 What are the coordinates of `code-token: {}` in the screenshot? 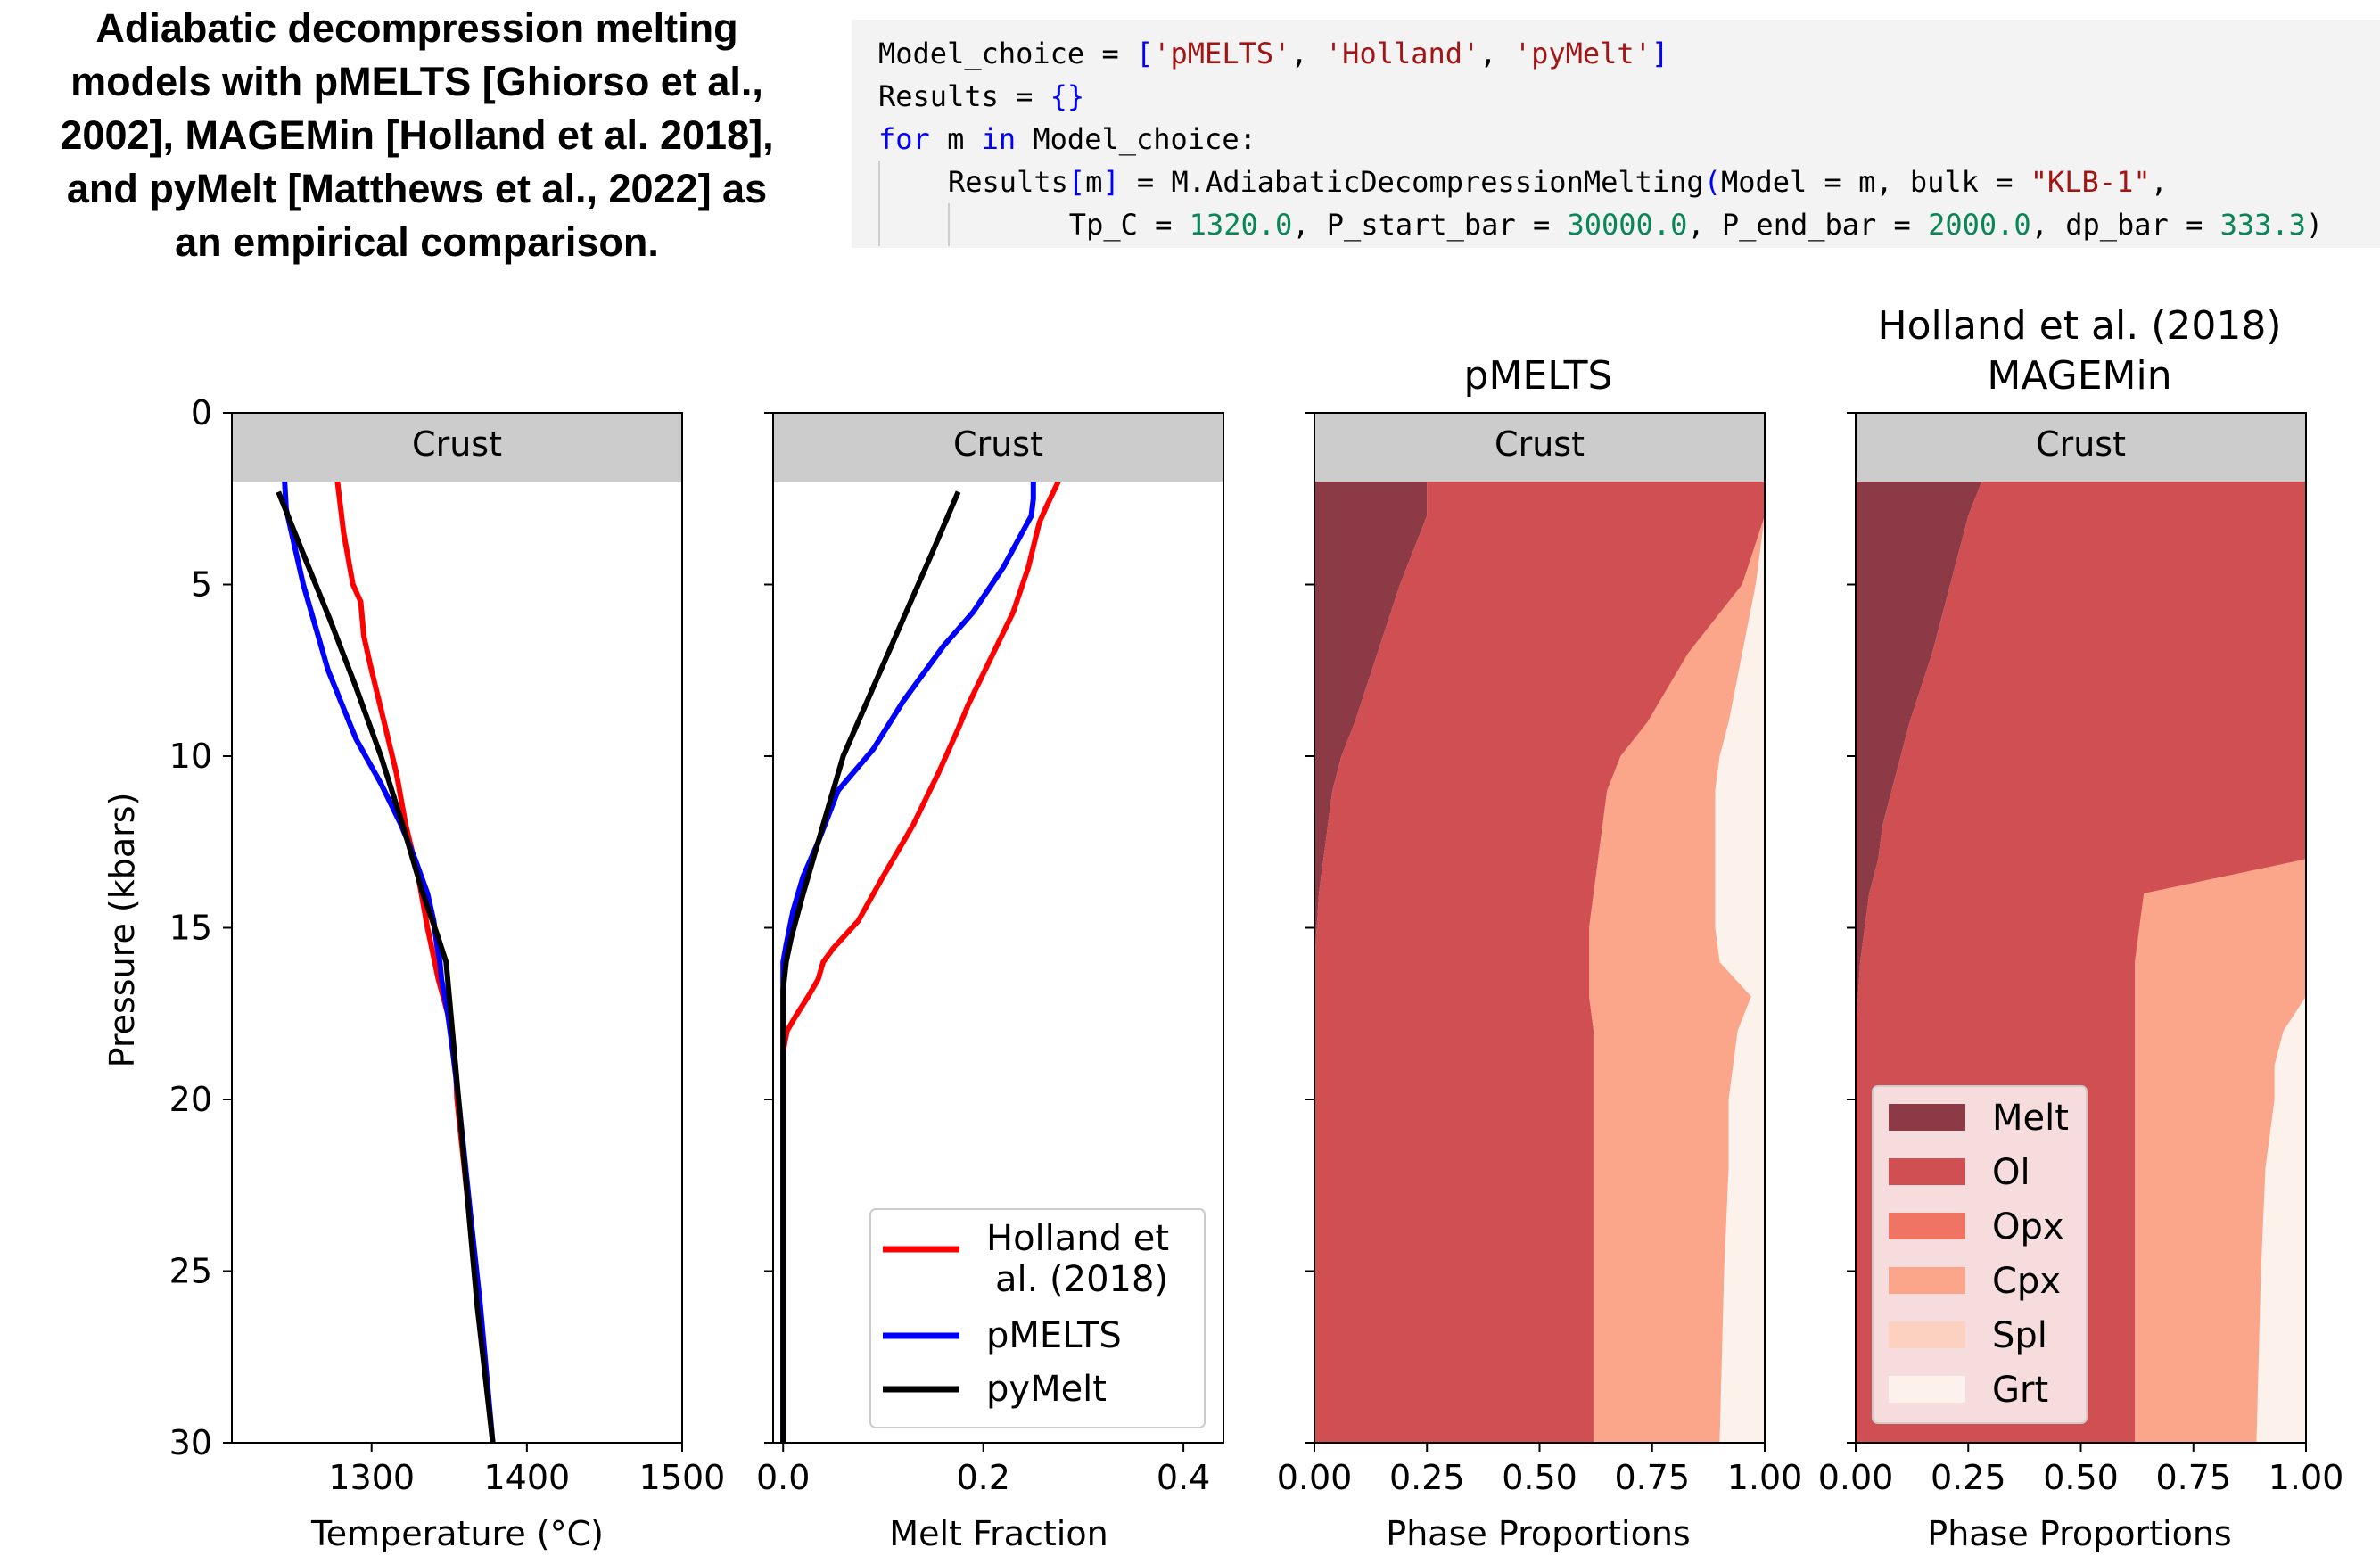 It's located at (1067, 96).